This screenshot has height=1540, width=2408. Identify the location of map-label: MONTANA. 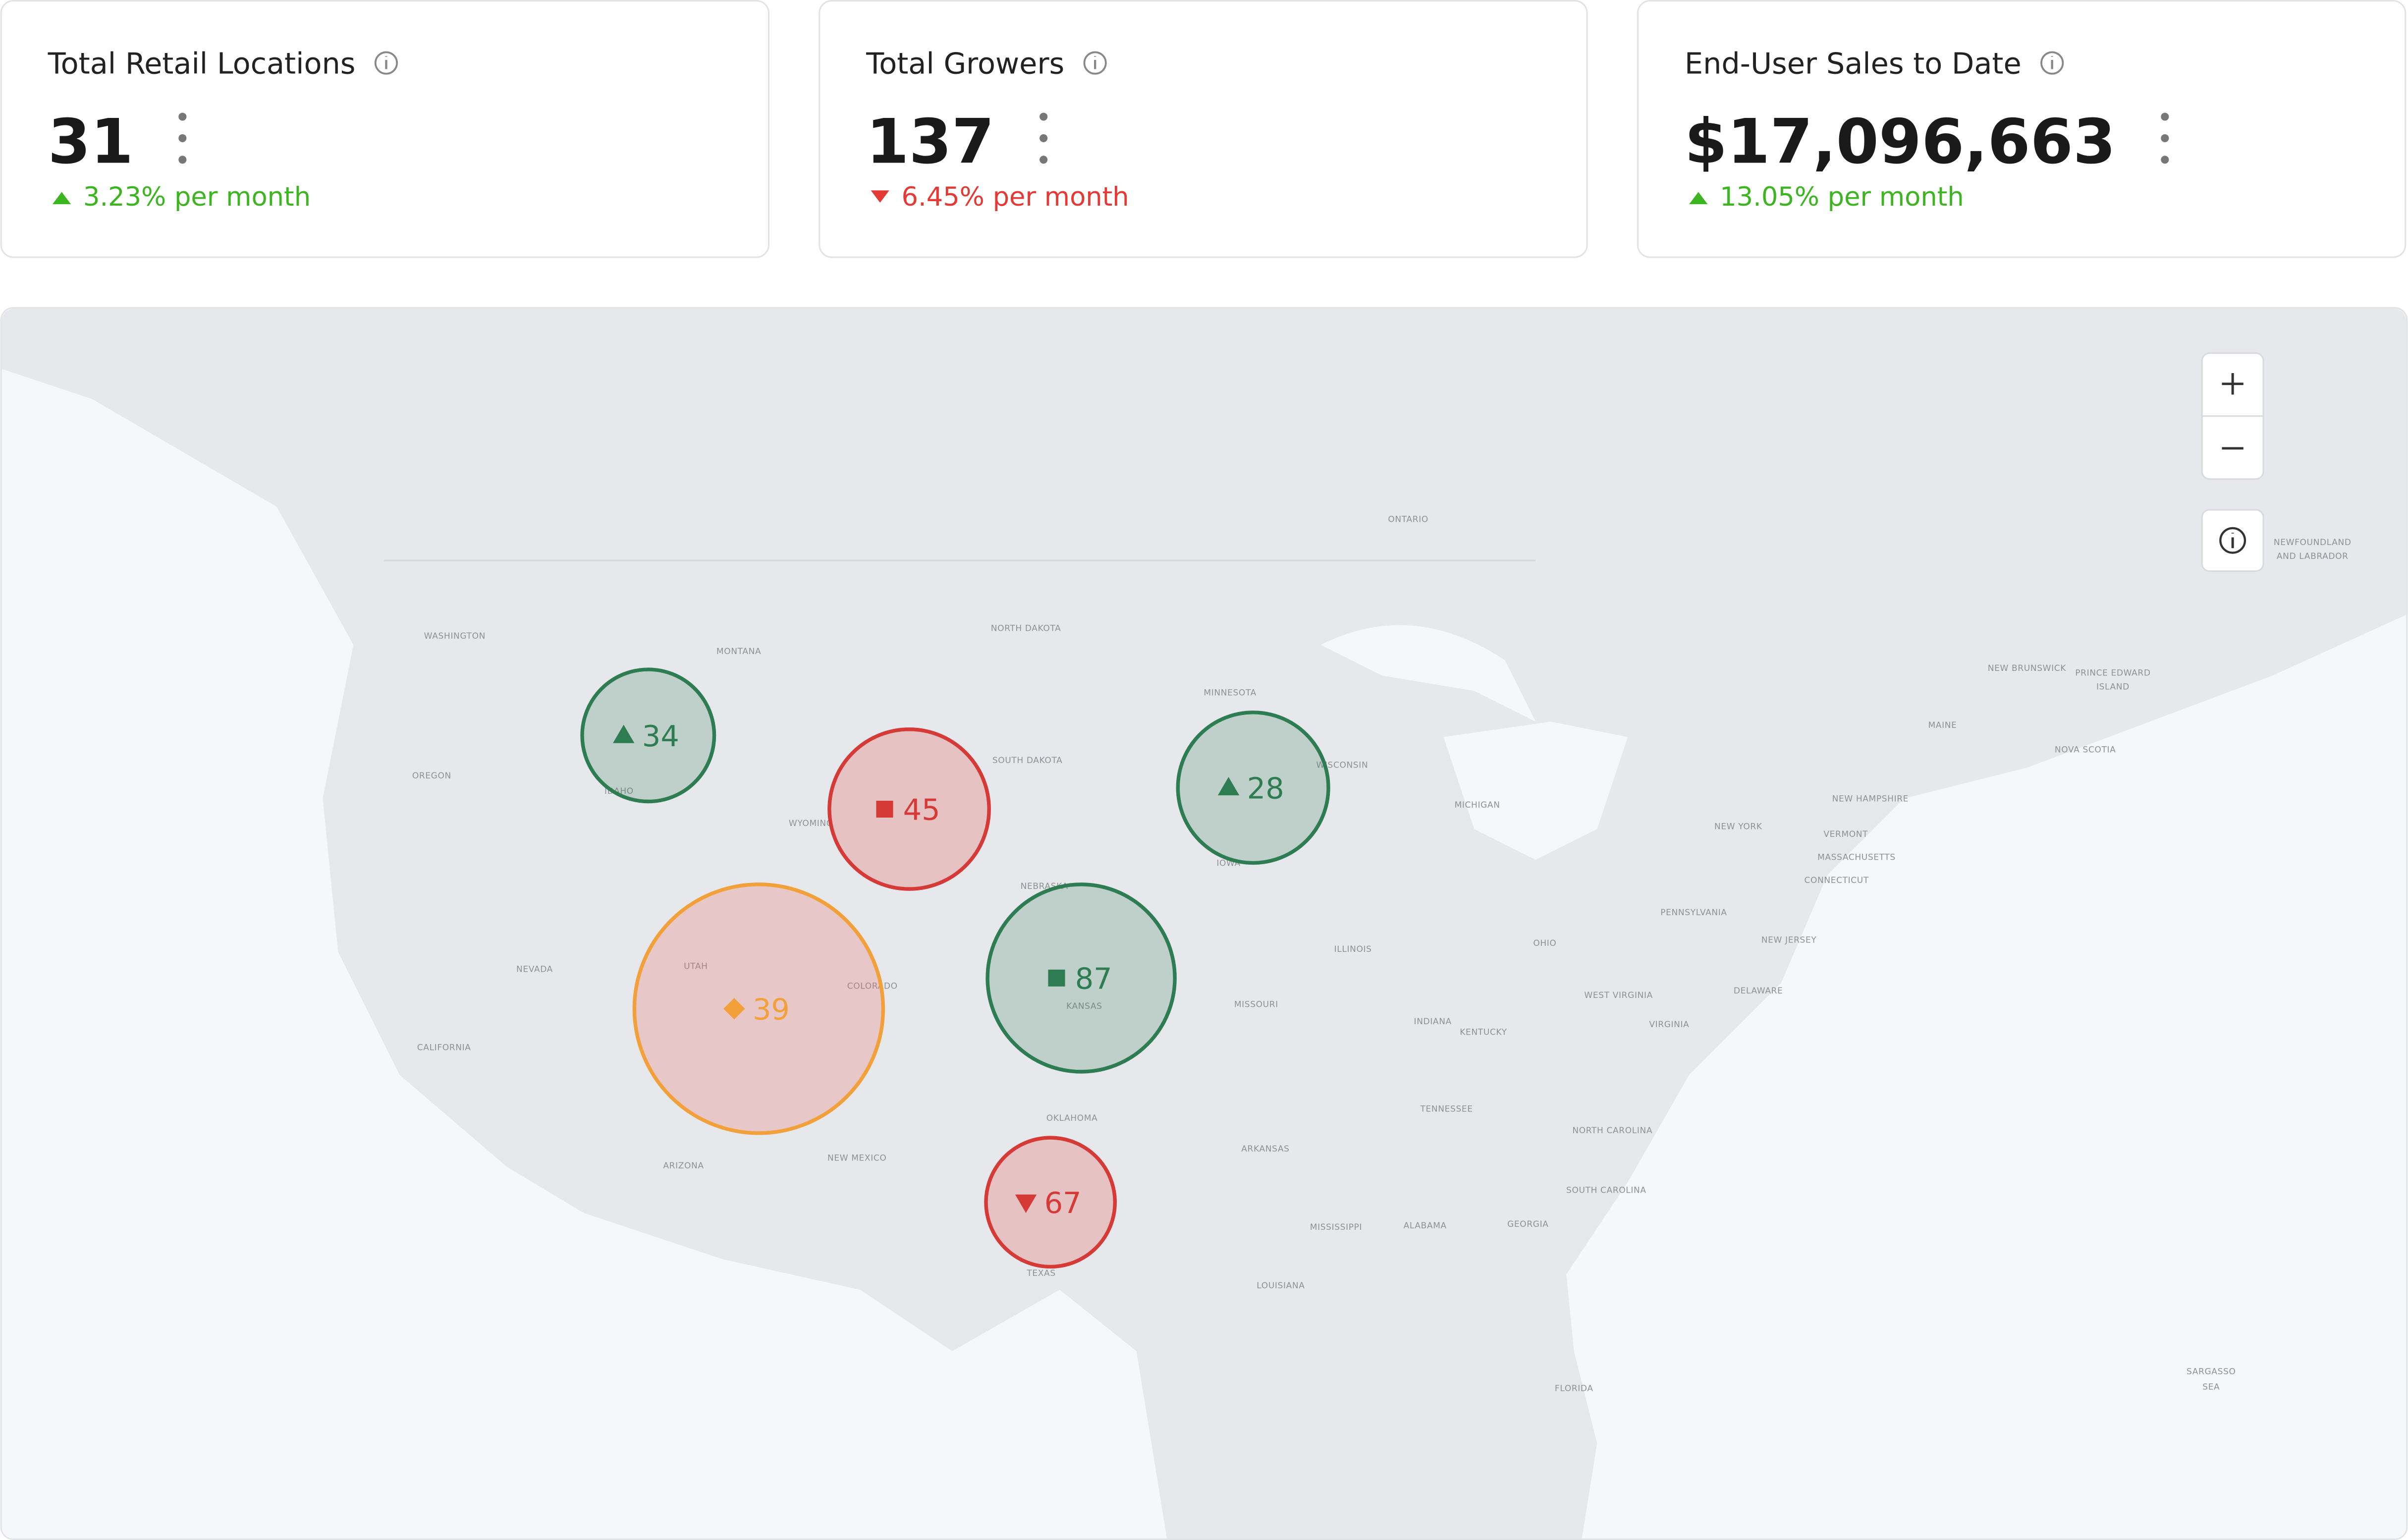
(738, 652).